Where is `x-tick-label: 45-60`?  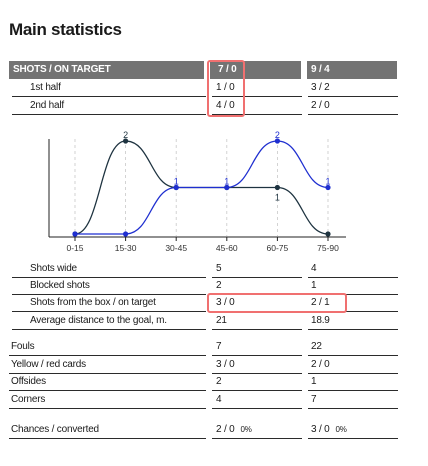
x-tick-label: 45-60 is located at coordinates (227, 248).